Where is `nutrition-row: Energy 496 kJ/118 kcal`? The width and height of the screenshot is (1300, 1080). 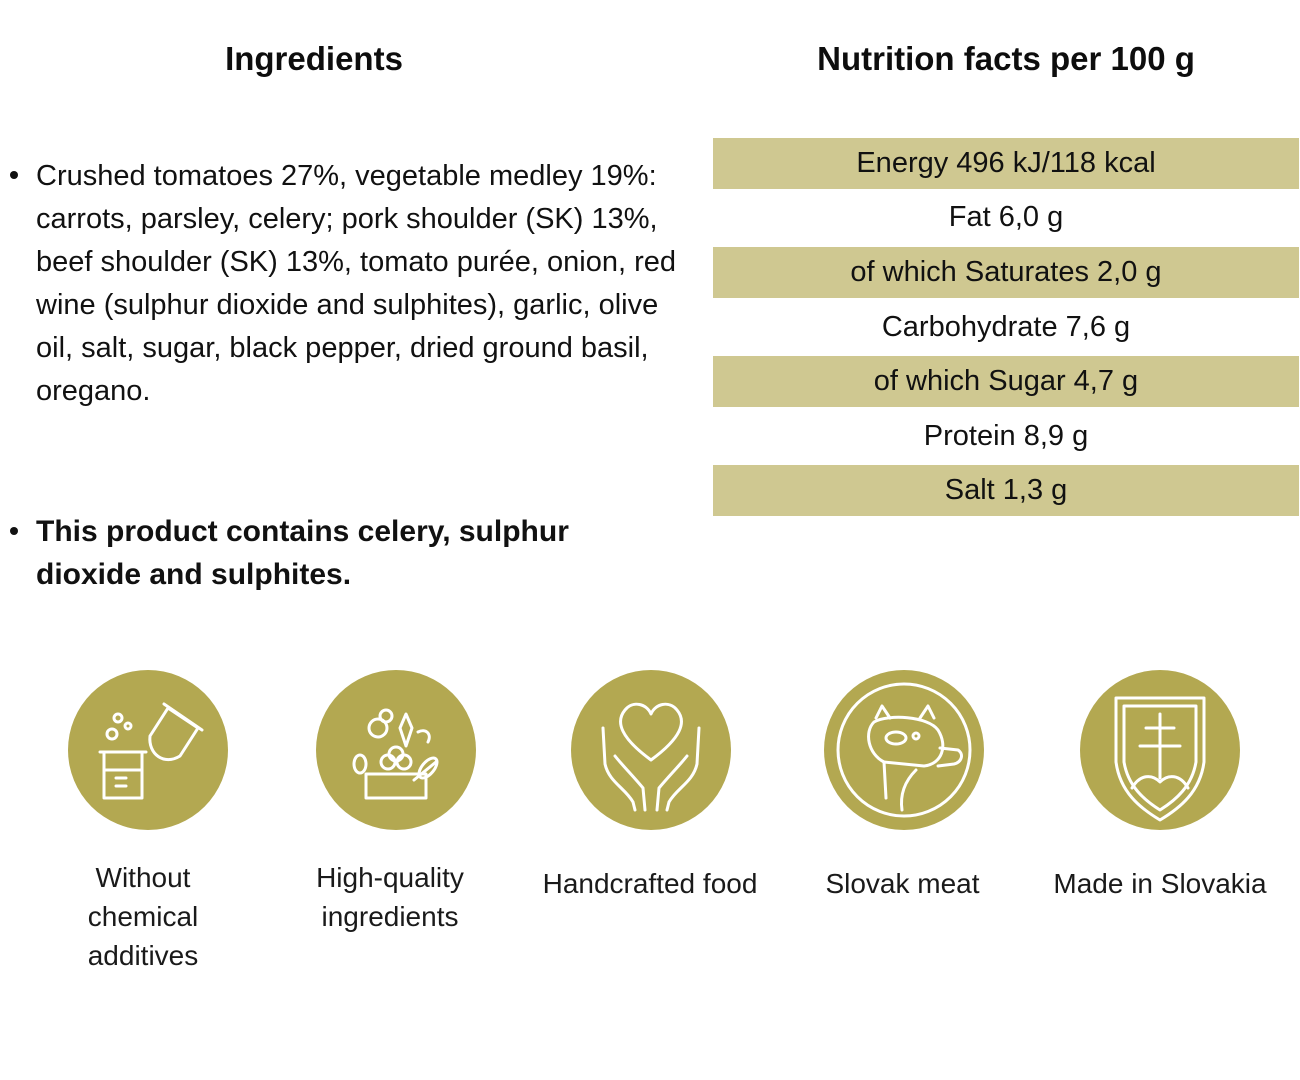
nutrition-row: Energy 496 kJ/118 kcal is located at coordinates (1006, 163).